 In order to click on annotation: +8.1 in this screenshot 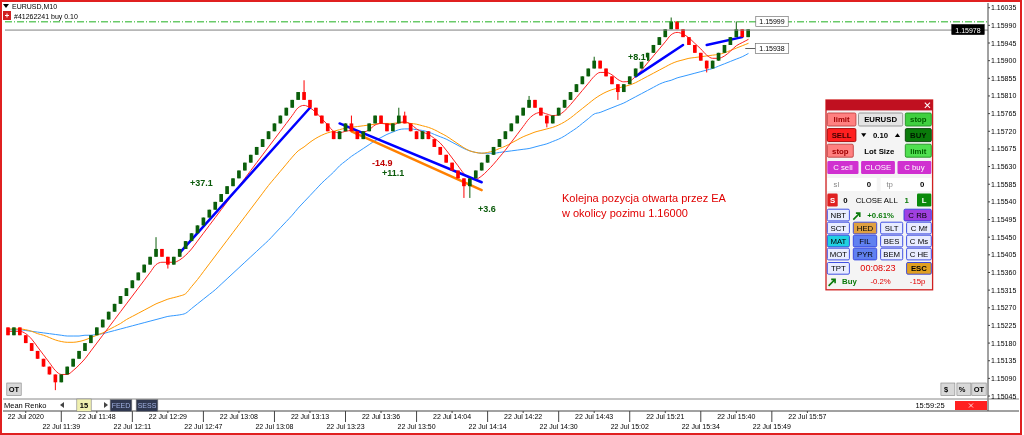, I will do `click(637, 57)`.